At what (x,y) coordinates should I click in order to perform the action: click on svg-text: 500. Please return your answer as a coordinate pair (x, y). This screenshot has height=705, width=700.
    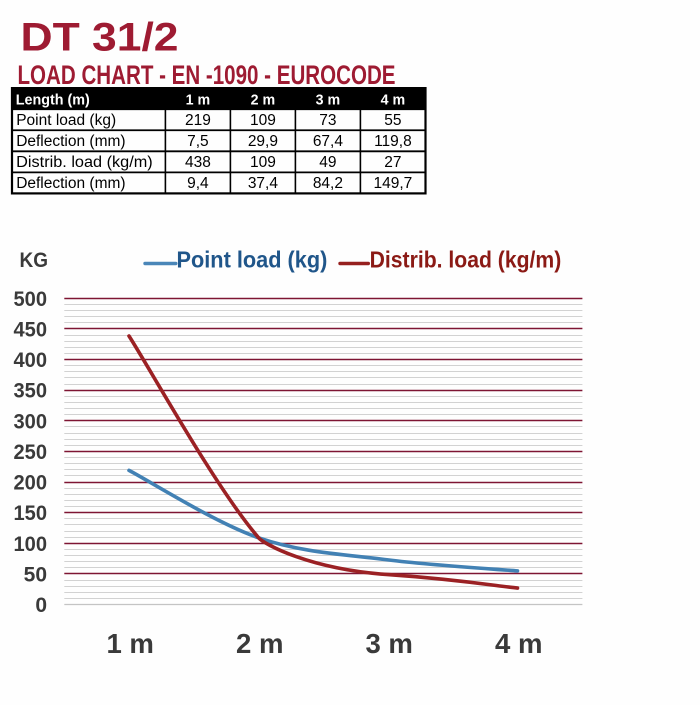
    Looking at the image, I should click on (31, 299).